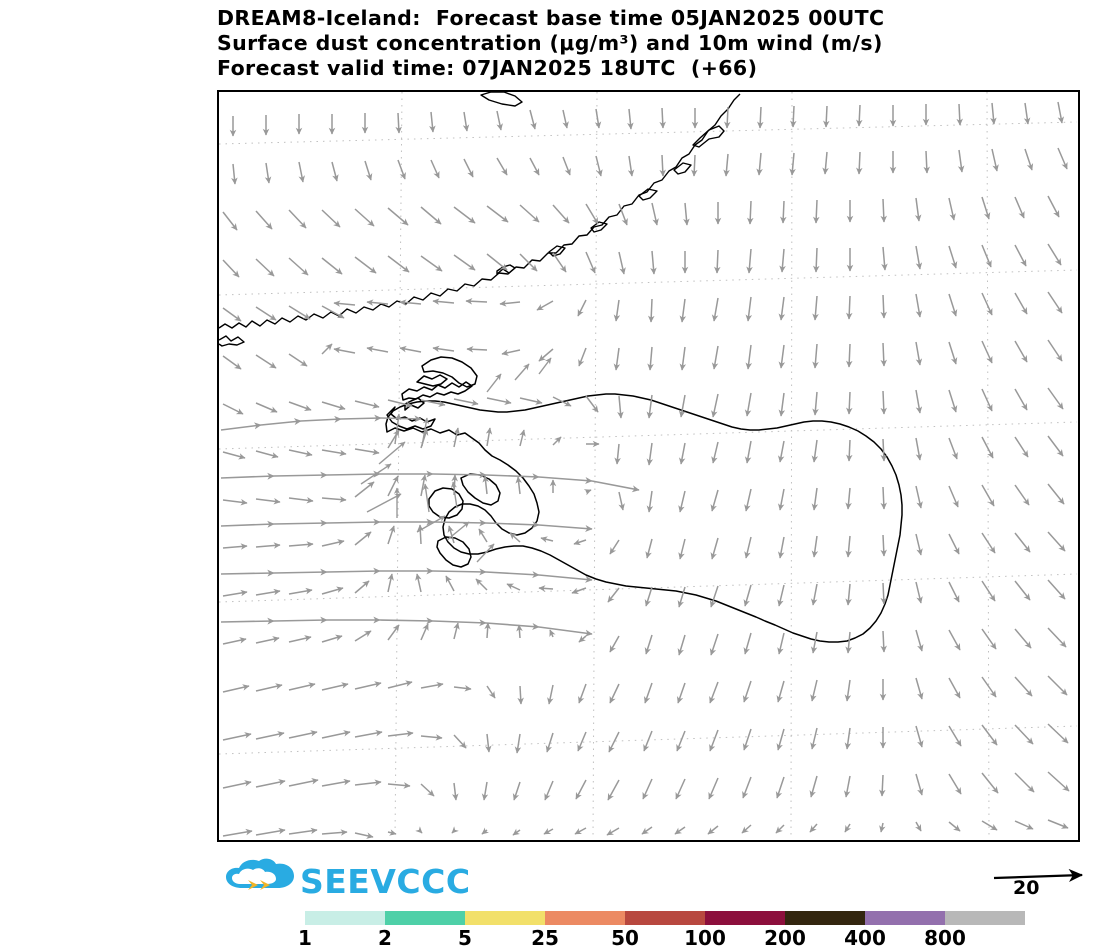 The width and height of the screenshot is (1107, 950). I want to click on colorbar-tick-200: 200, so click(785, 938).